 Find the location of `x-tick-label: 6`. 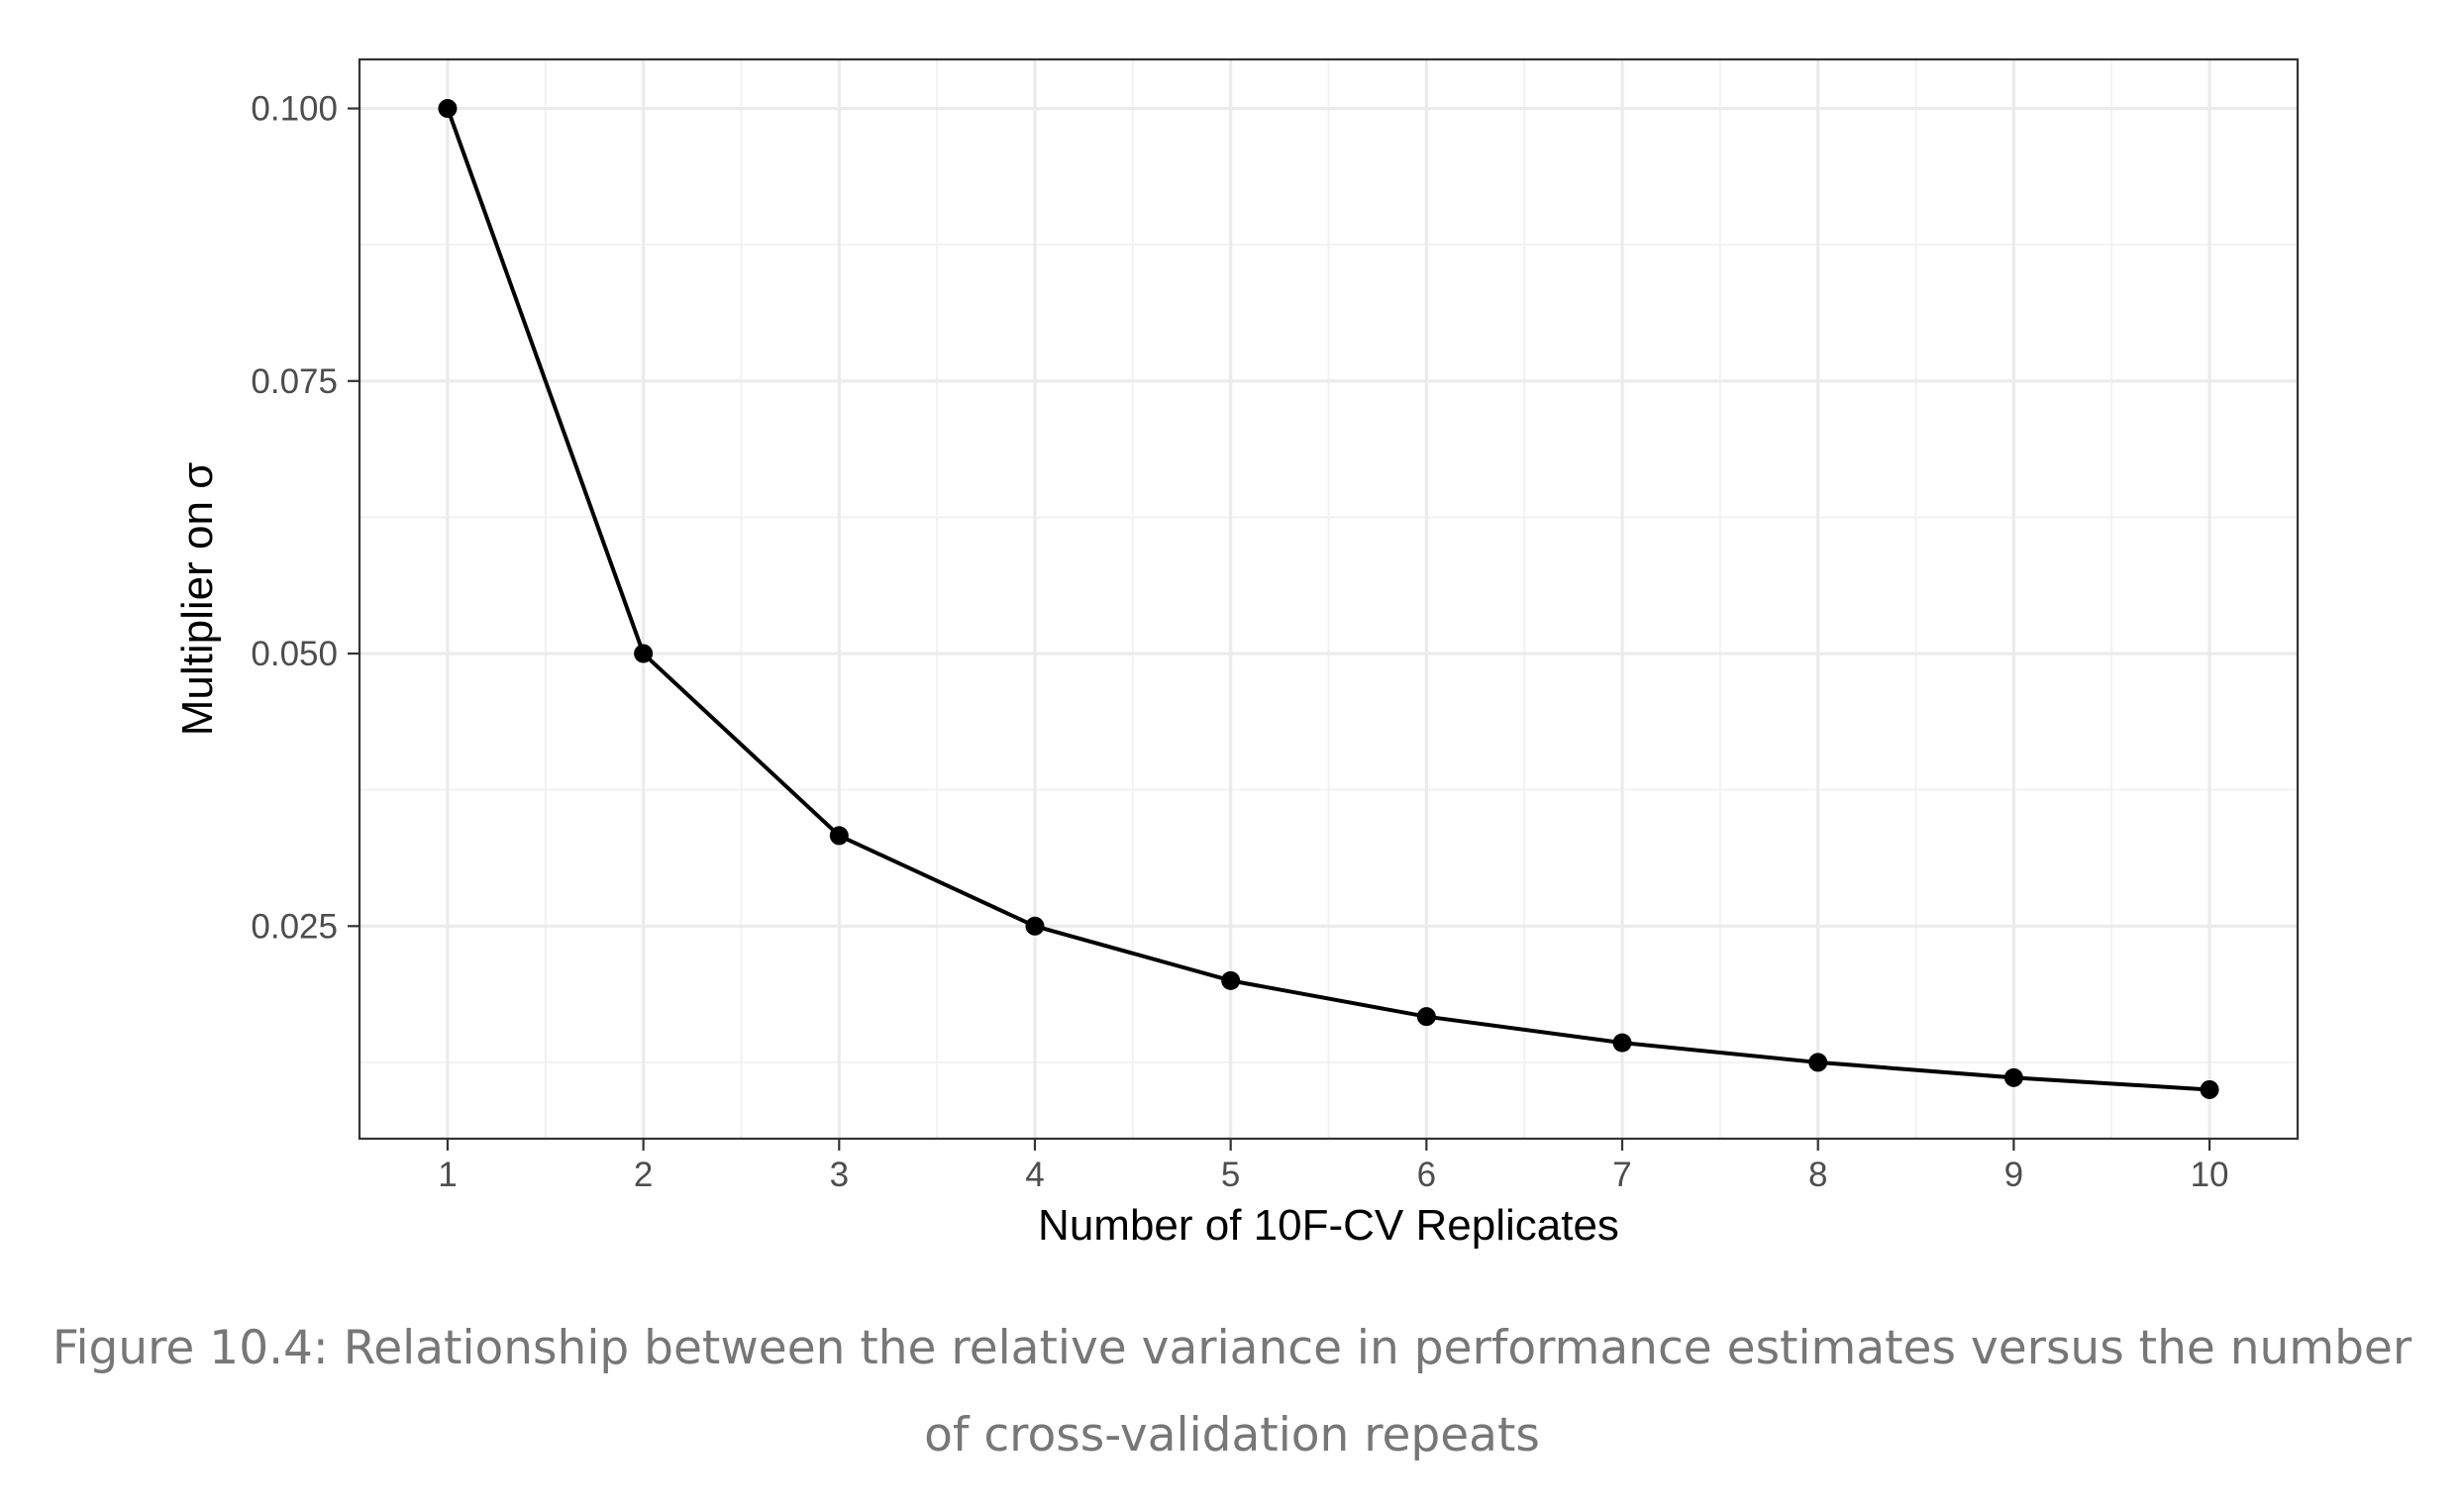

x-tick-label: 6 is located at coordinates (1426, 1175).